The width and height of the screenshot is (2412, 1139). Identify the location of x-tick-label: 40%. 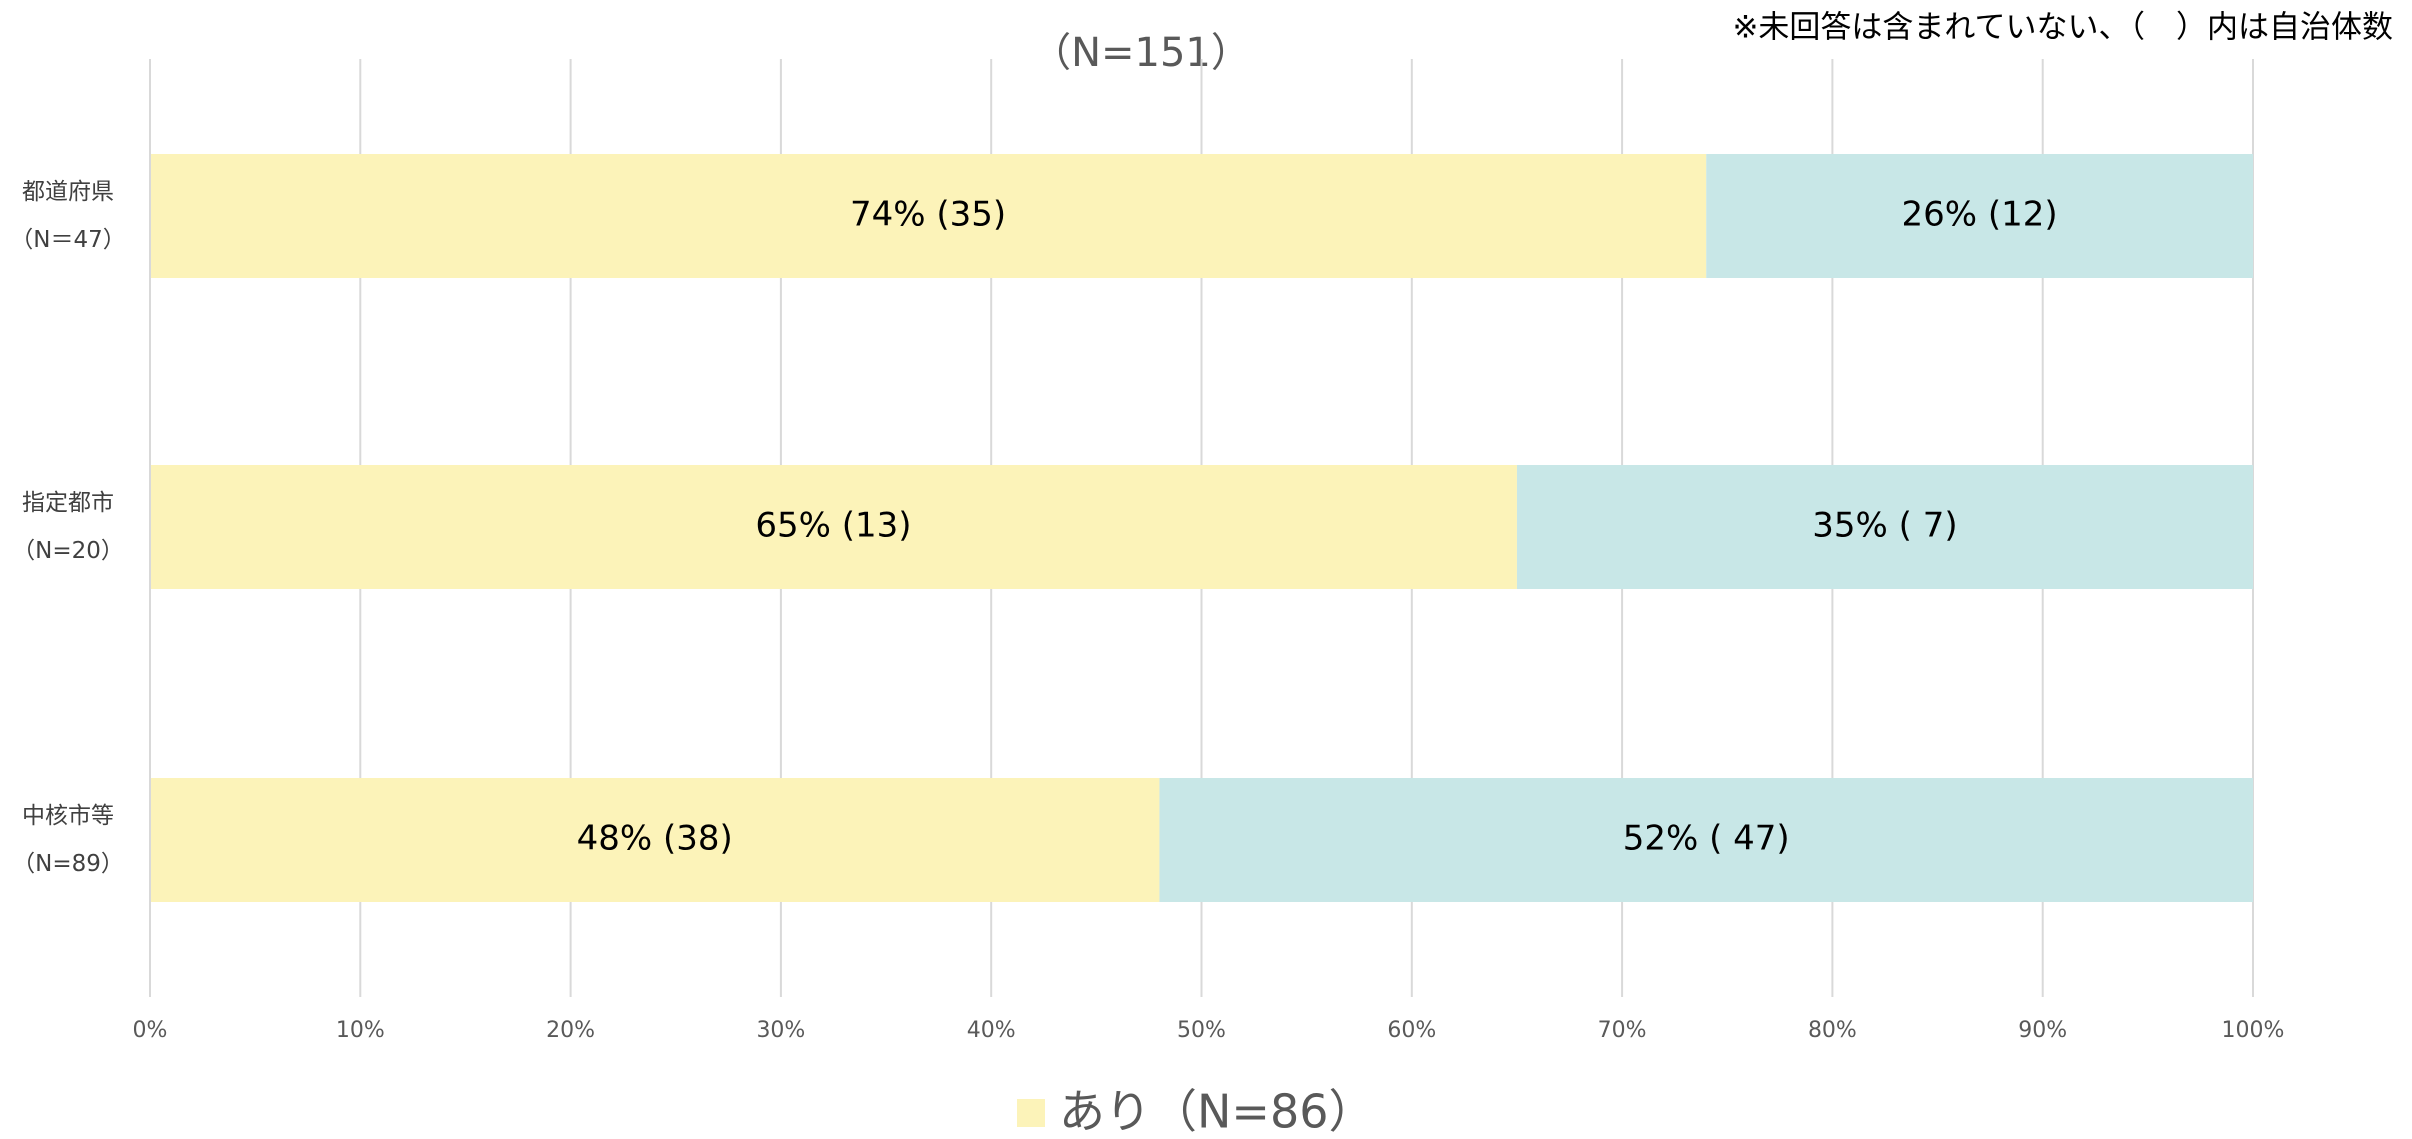
(991, 1030).